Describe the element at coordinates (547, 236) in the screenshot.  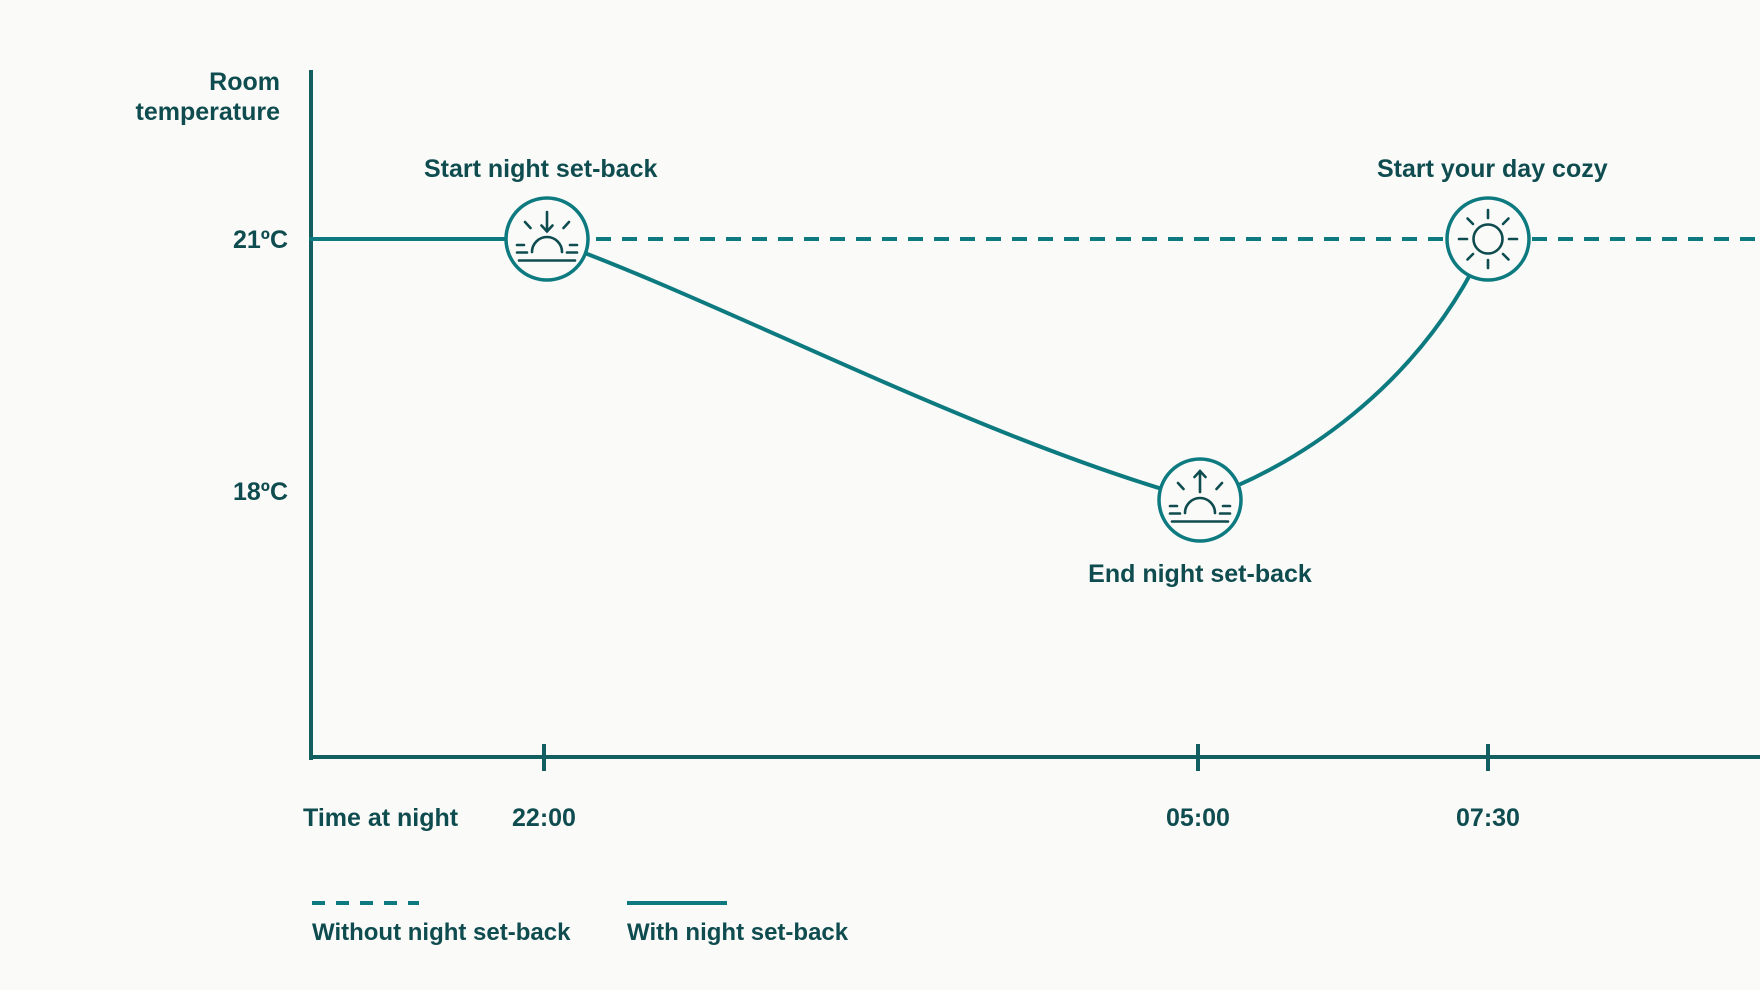
I see `sunset-icon` at that location.